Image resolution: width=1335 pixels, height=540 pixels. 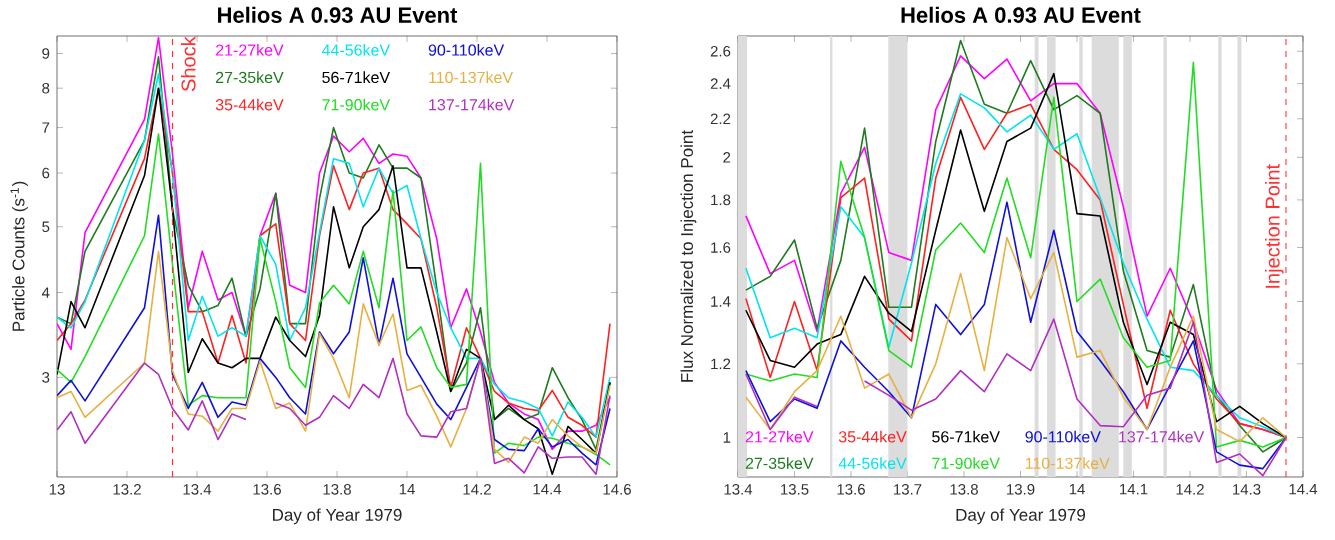 I want to click on x-tick-label: 14.3, so click(x=1247, y=489).